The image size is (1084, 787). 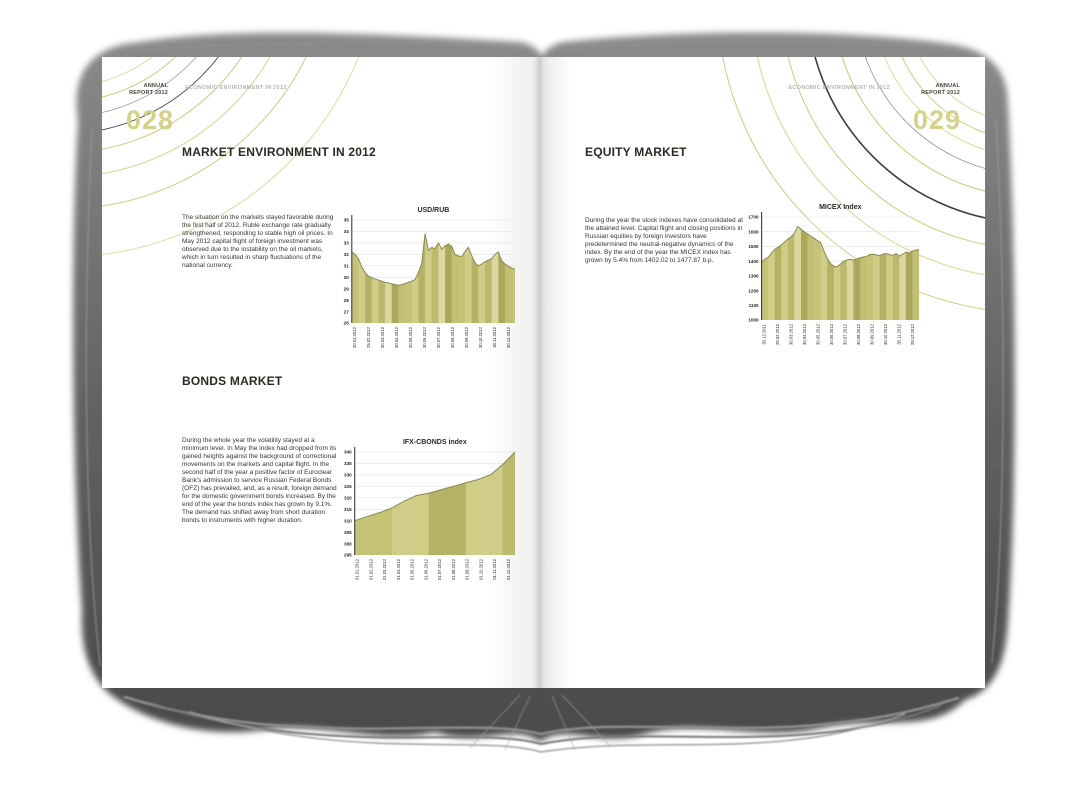 I want to click on y-tick-label: 310, so click(x=348, y=520).